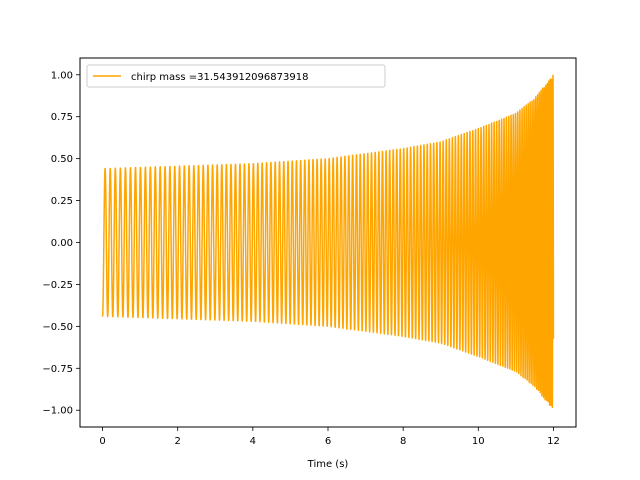 The height and width of the screenshot is (480, 640). What do you see at coordinates (62, 75) in the screenshot?
I see `y-tick-label: 1.00` at bounding box center [62, 75].